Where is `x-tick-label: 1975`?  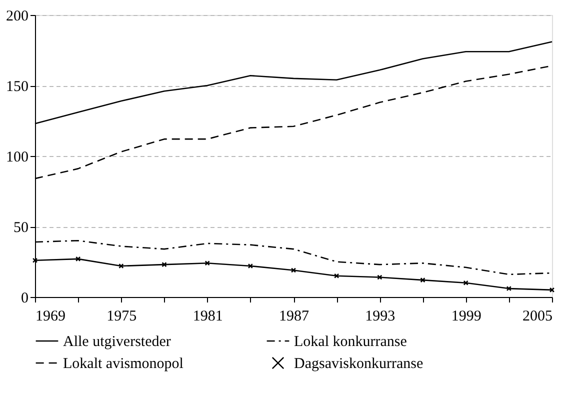
x-tick-label: 1975 is located at coordinates (121, 316).